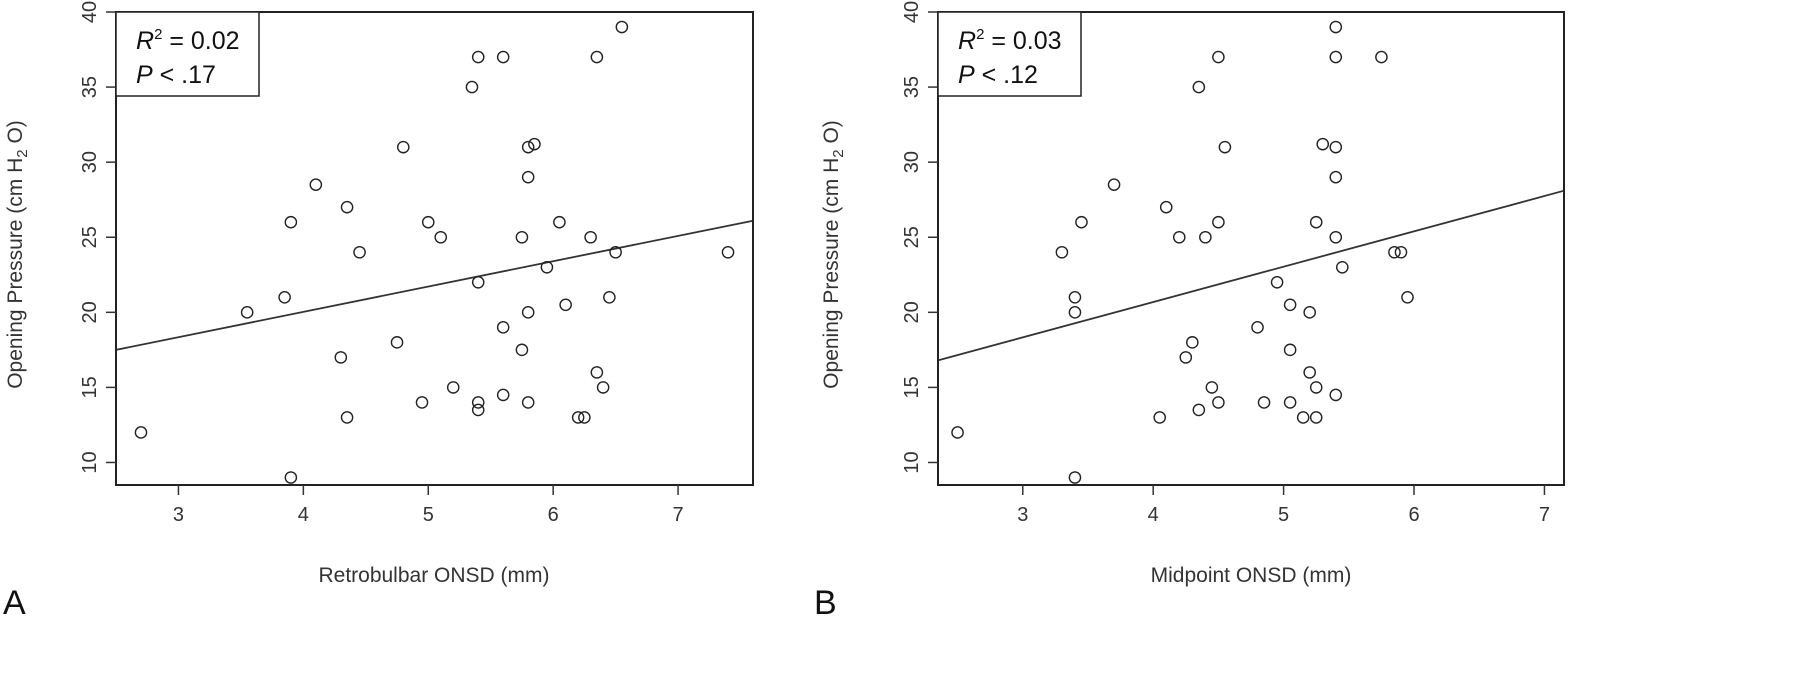  I want to click on r-exponent: 2, so click(158, 34).